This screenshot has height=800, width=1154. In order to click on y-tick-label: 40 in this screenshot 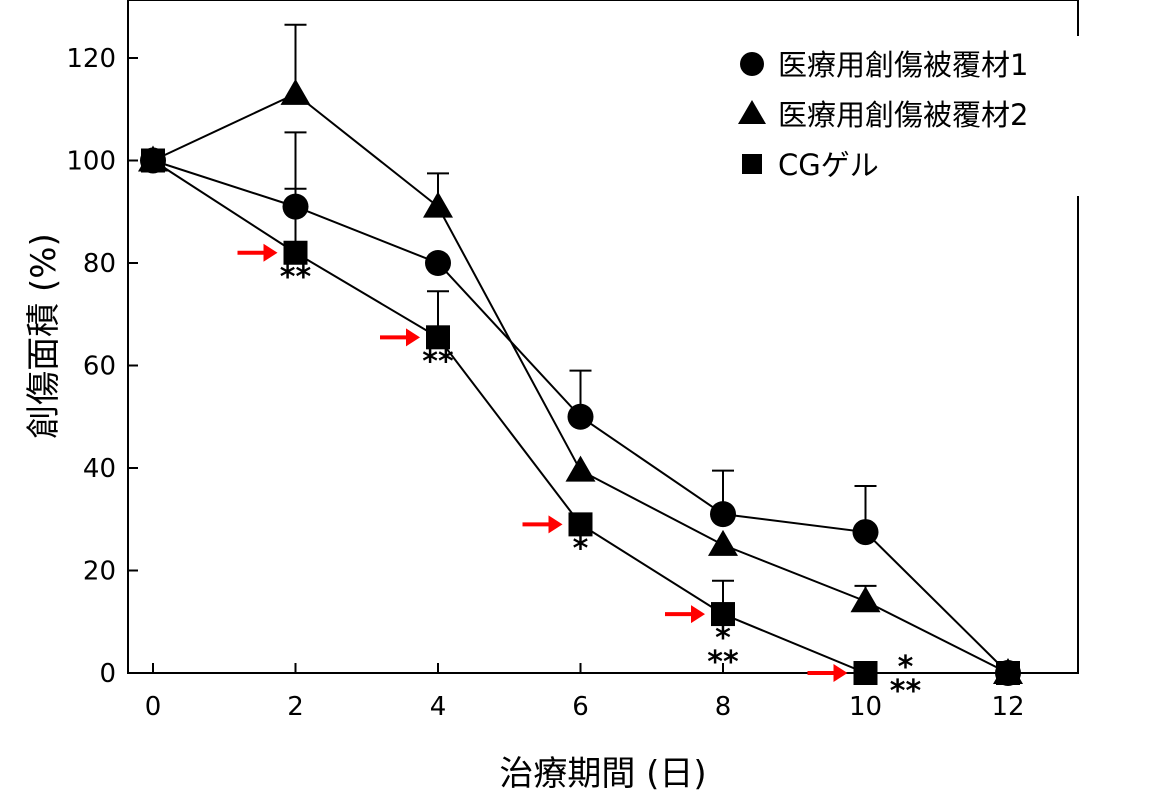, I will do `click(99, 469)`.